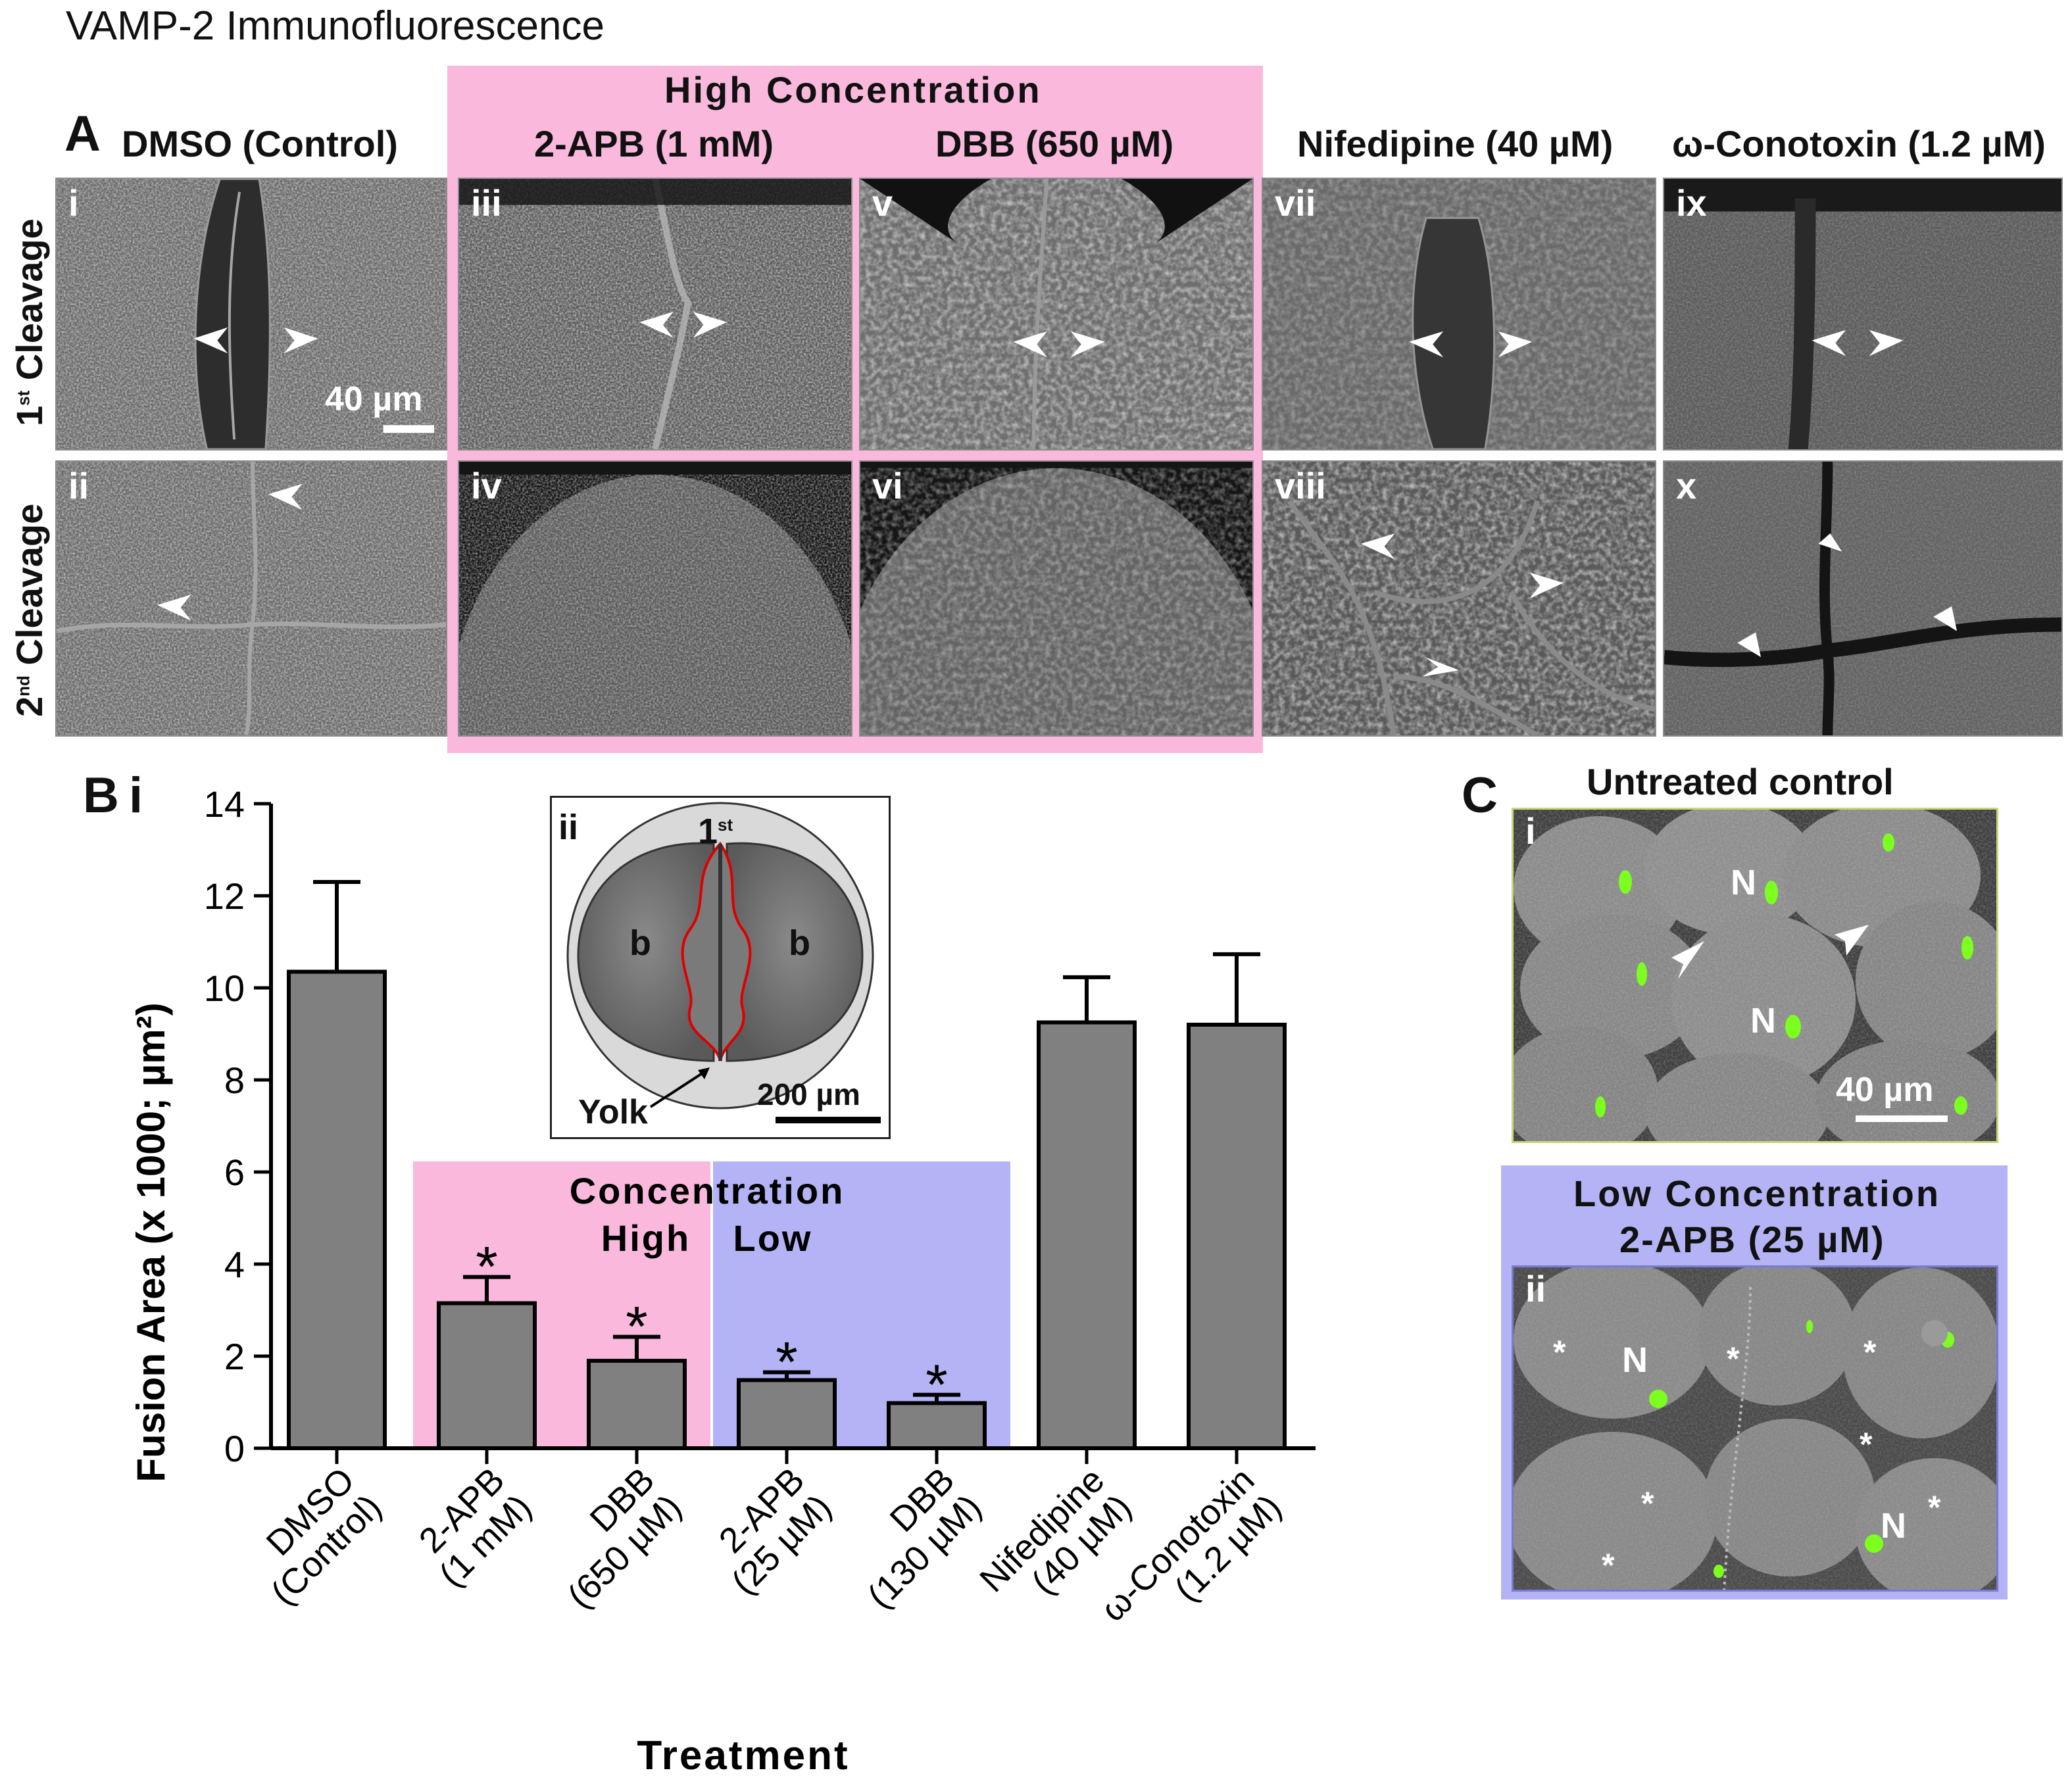 The image size is (2072, 1783). What do you see at coordinates (613, 1112) in the screenshot?
I see `inset-yolk-label: Yolk` at bounding box center [613, 1112].